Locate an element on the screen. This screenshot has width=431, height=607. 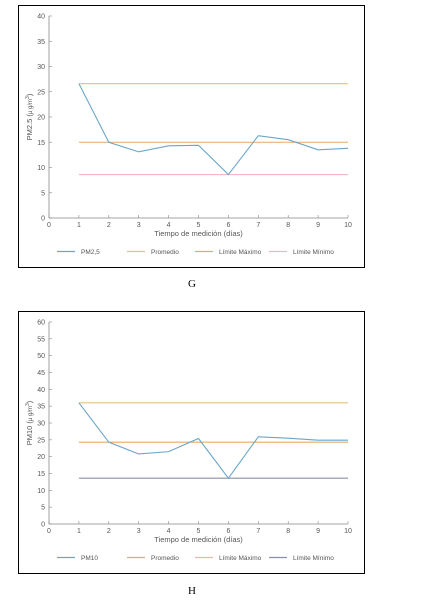
y-tick-label-h: 10 is located at coordinates (41, 491).